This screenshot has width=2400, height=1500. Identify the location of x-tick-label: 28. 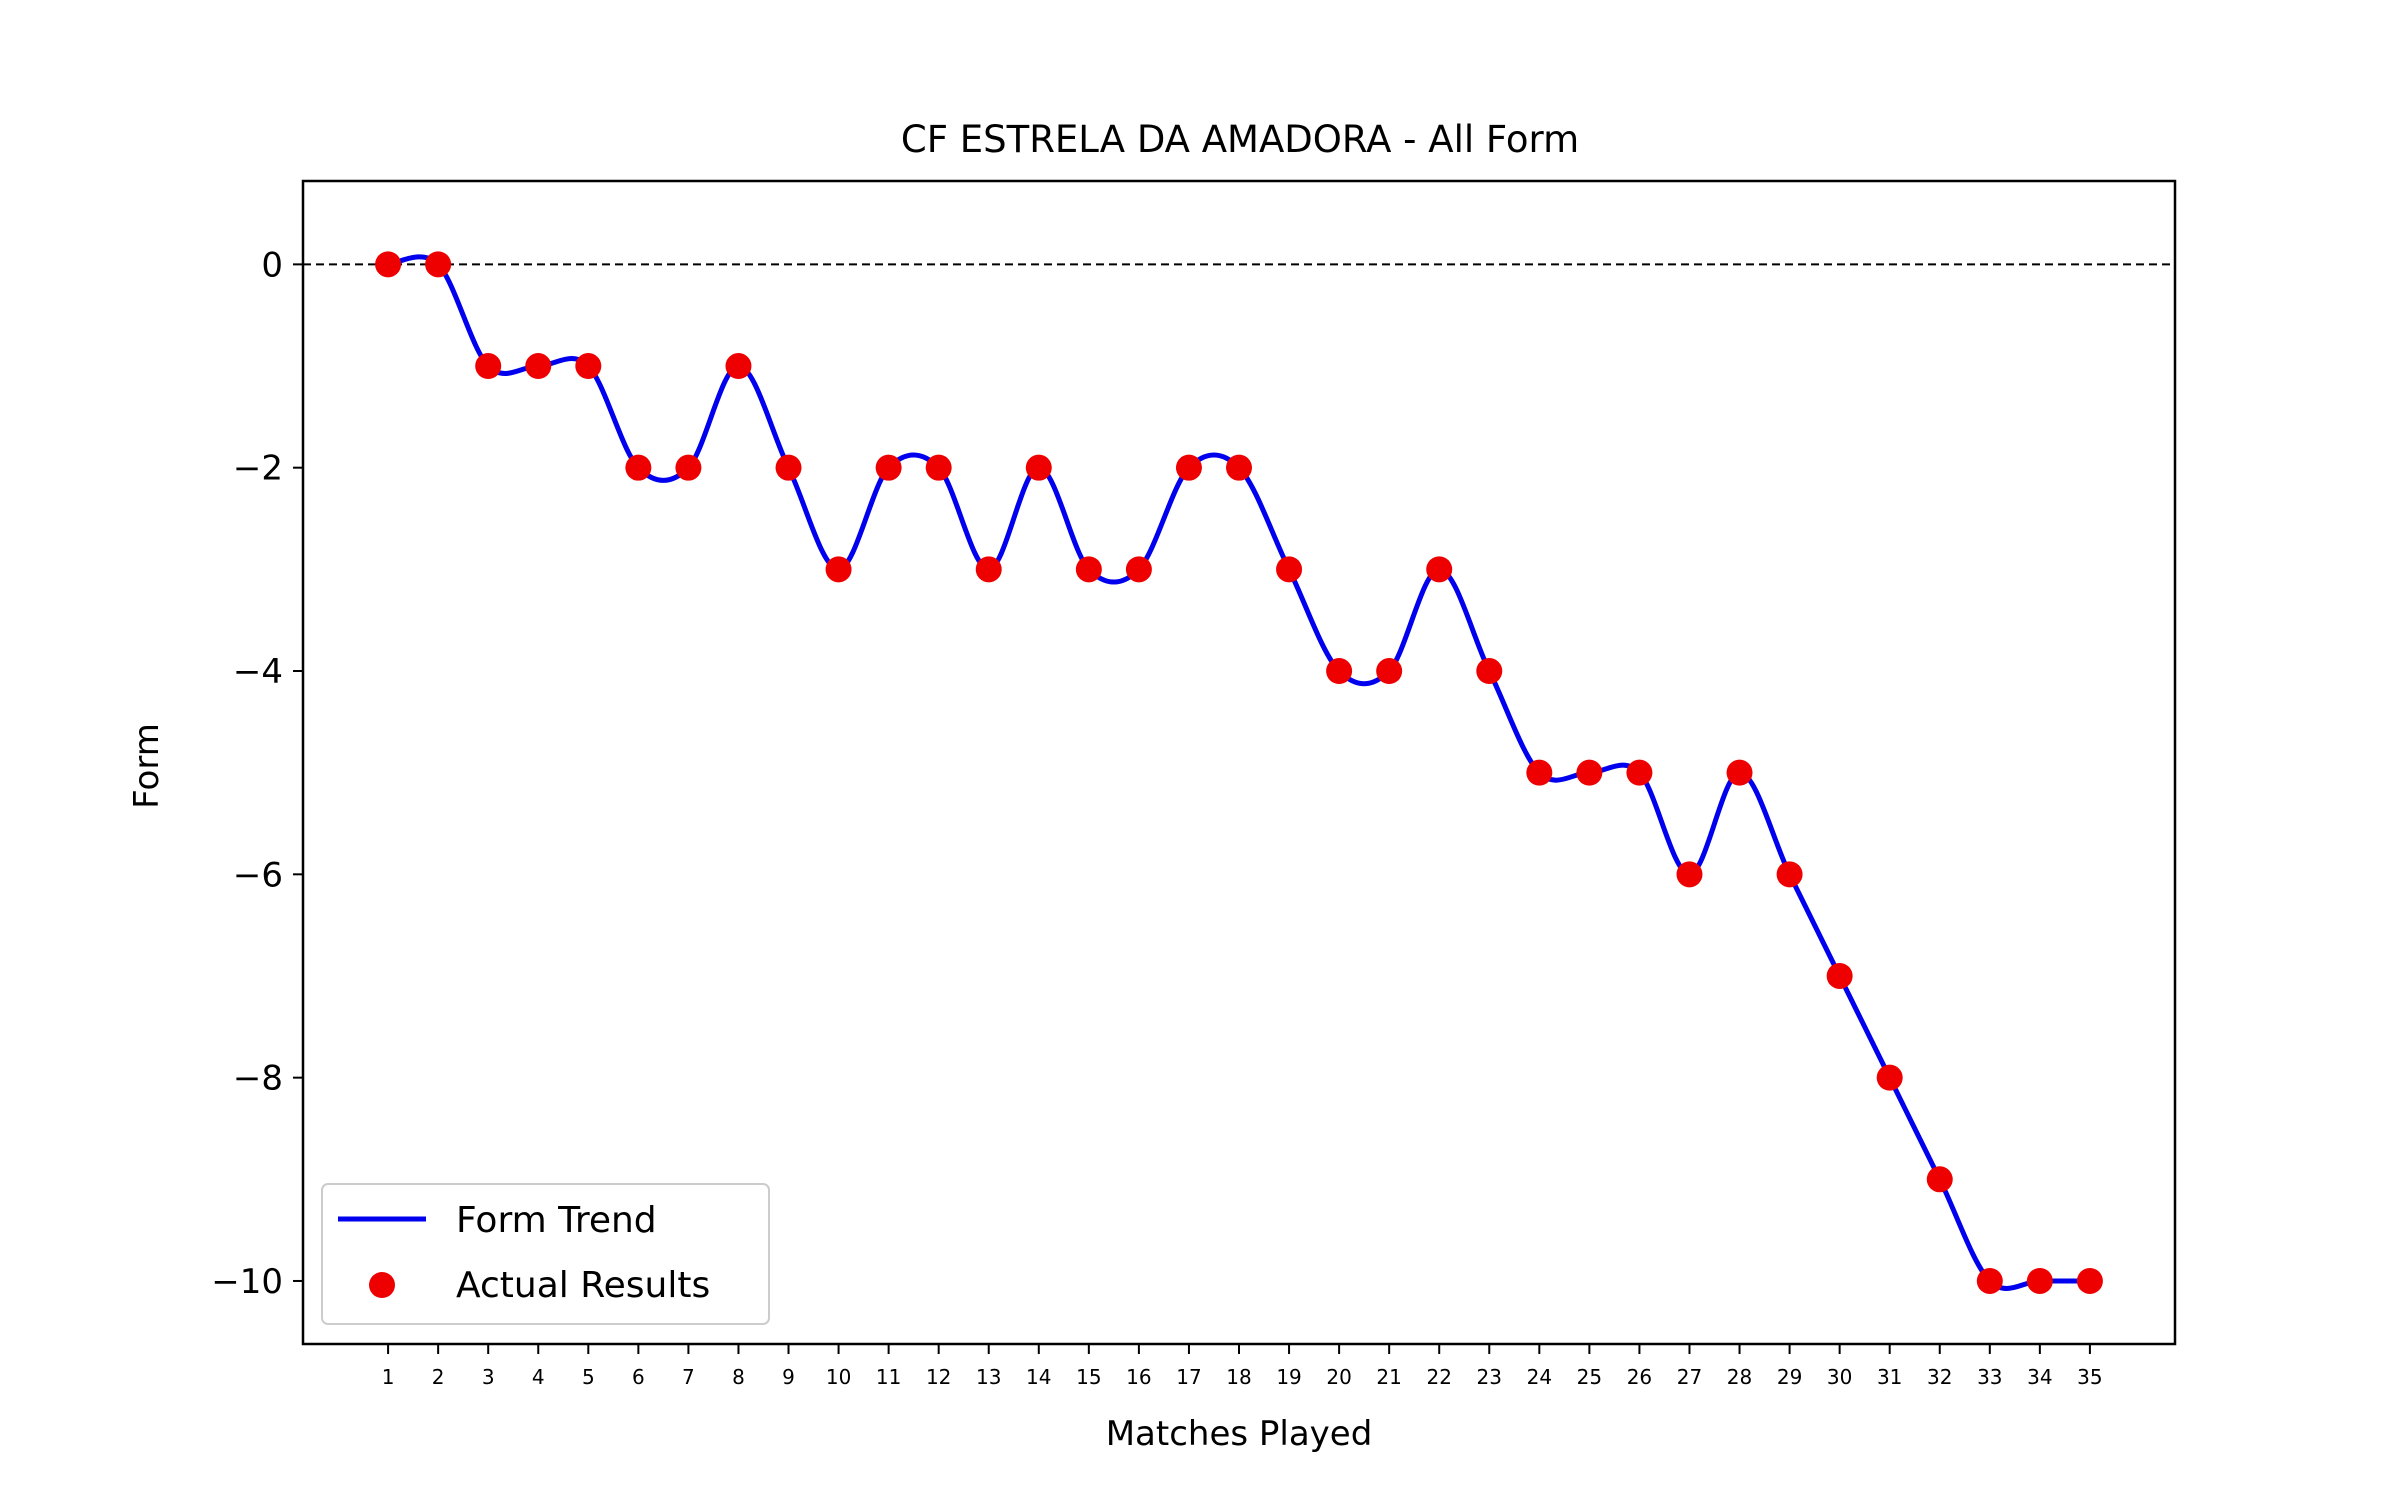
(1739, 1377).